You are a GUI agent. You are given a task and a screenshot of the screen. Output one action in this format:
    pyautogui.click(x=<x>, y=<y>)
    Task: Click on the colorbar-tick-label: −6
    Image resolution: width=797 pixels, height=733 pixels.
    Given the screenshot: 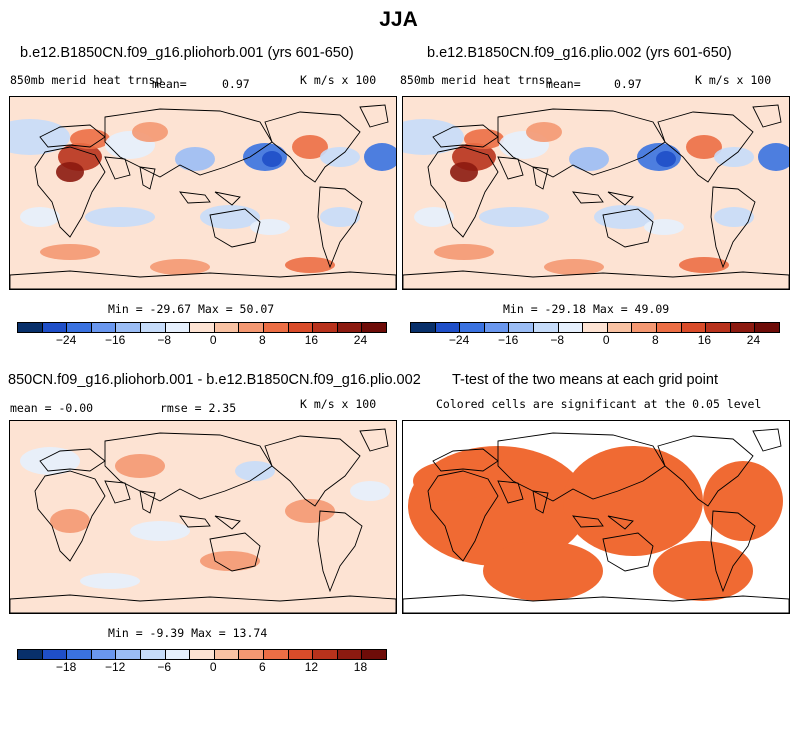 What is the action you would take?
    pyautogui.click(x=164, y=667)
    